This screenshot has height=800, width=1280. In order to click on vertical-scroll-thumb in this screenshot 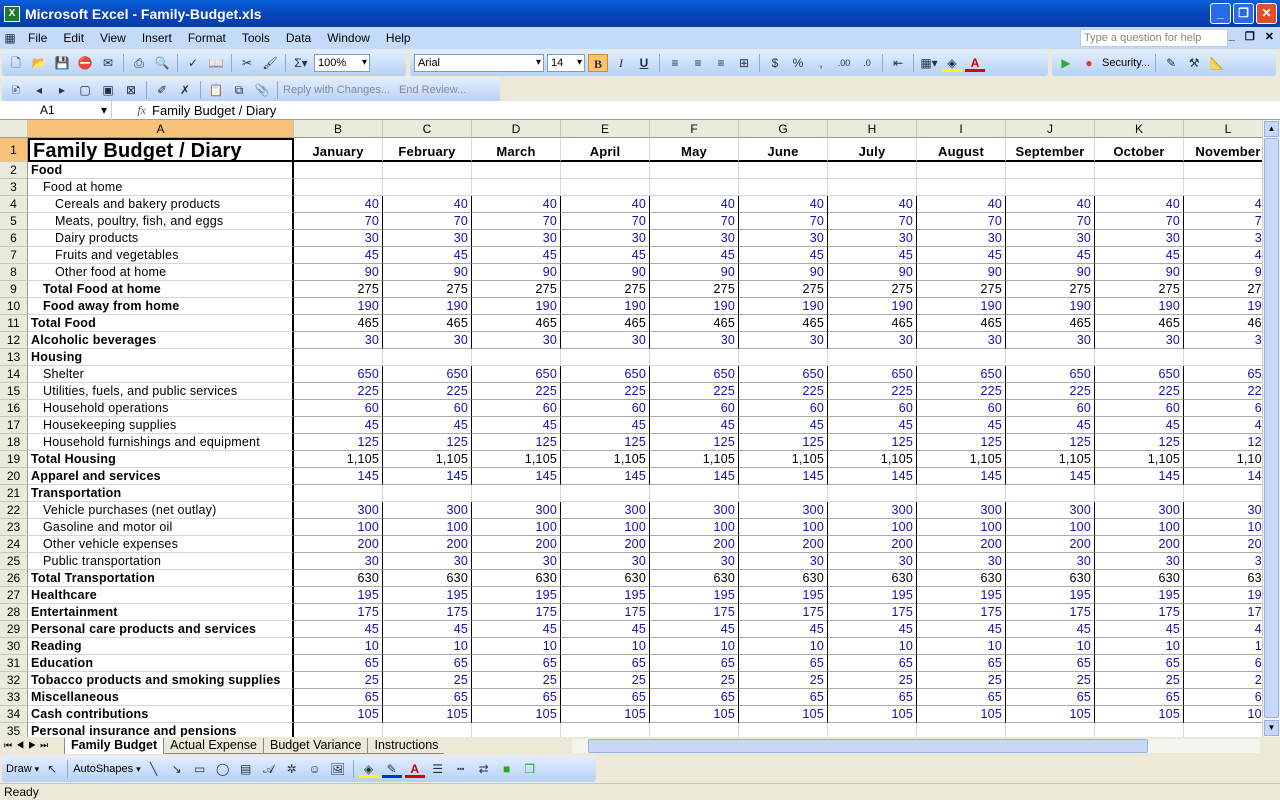, I will do `click(1271, 428)`.